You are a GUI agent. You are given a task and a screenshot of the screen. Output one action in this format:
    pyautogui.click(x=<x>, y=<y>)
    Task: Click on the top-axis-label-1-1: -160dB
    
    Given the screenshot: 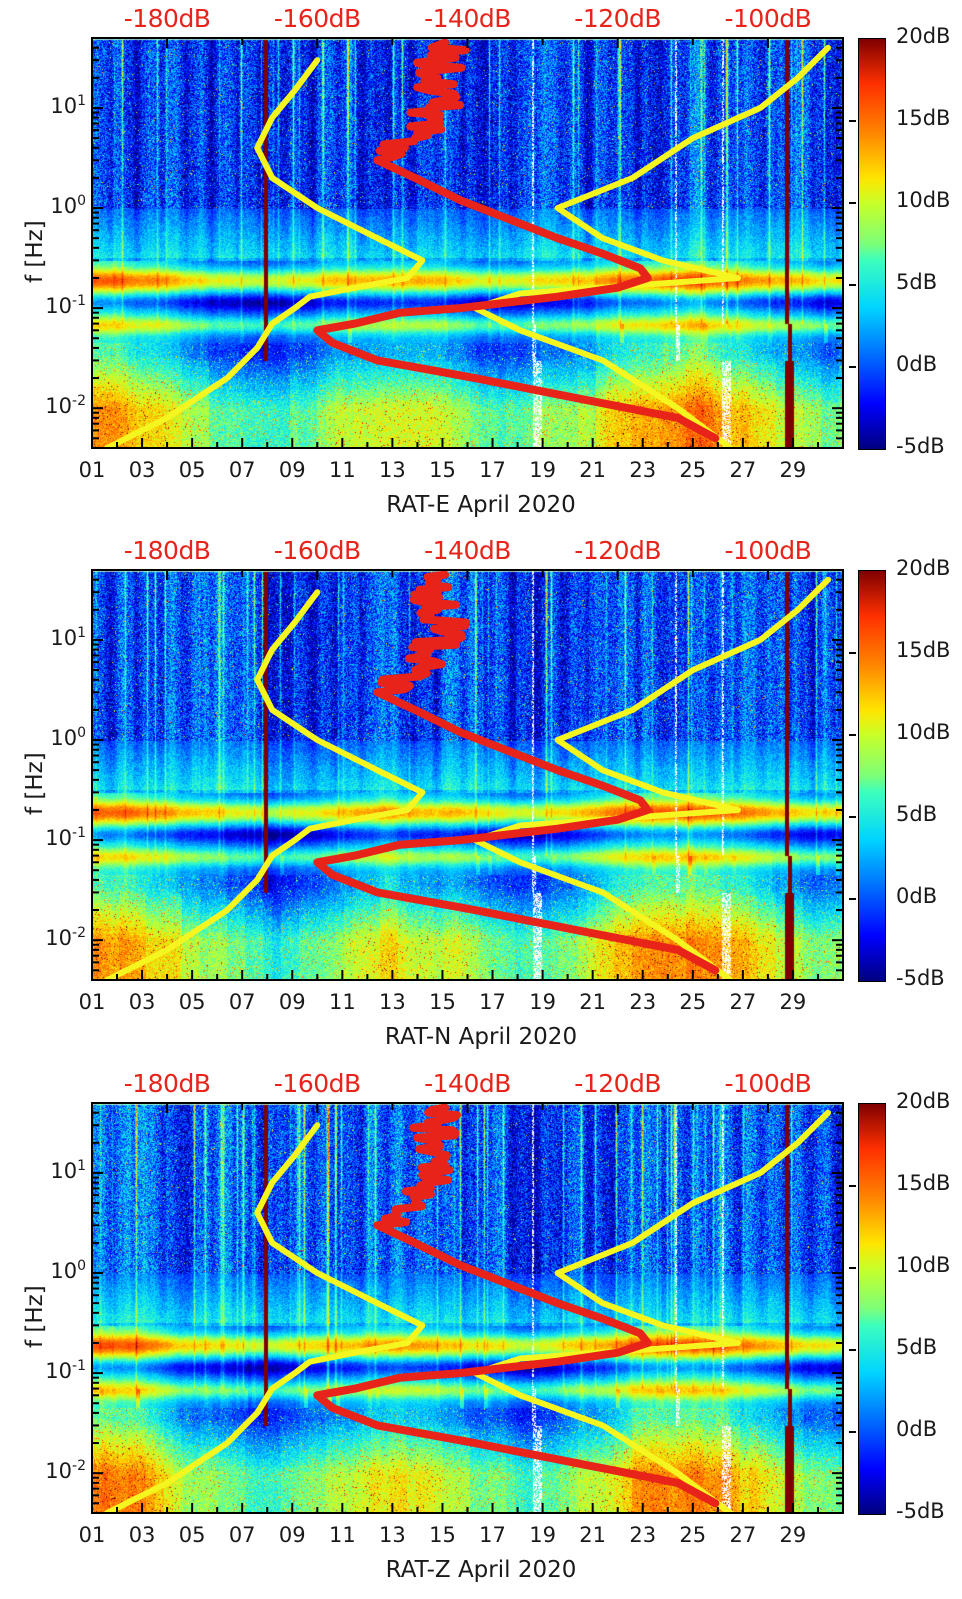 What is the action you would take?
    pyautogui.click(x=317, y=550)
    